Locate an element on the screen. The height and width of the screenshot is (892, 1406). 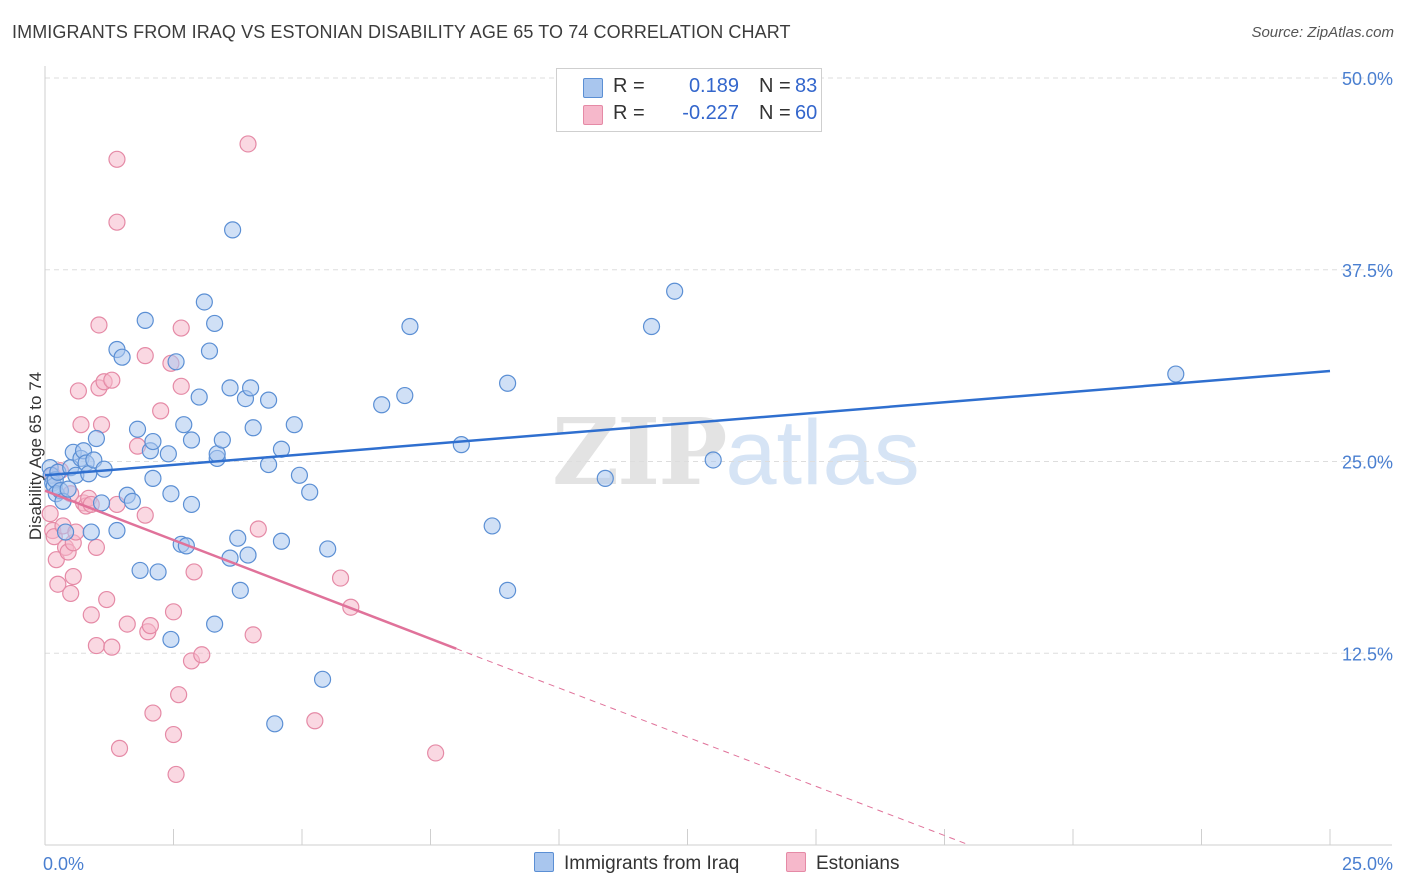
legend-r-value: -0.227 is located at coordinates (710, 113).